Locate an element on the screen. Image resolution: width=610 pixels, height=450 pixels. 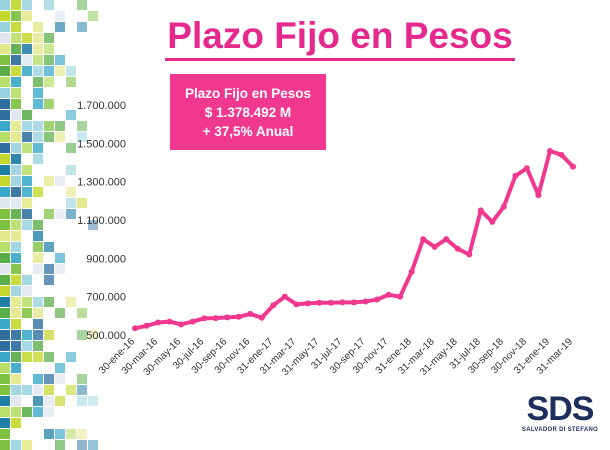
y-tick-label: 700.000 is located at coordinates (106, 298).